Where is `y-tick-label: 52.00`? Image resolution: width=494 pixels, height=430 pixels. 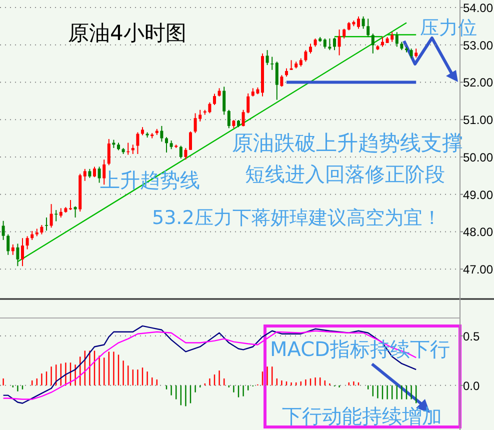
y-tick-label: 52.00 is located at coordinates (478, 83).